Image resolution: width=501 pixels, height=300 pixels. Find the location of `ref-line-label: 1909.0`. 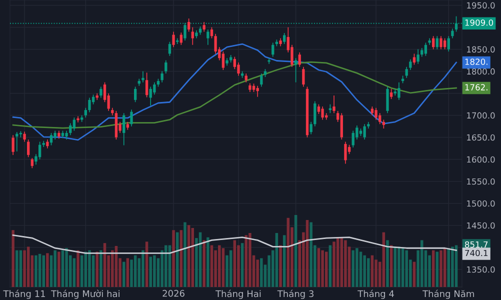

ref-line-label: 1909.0 is located at coordinates (479, 22).